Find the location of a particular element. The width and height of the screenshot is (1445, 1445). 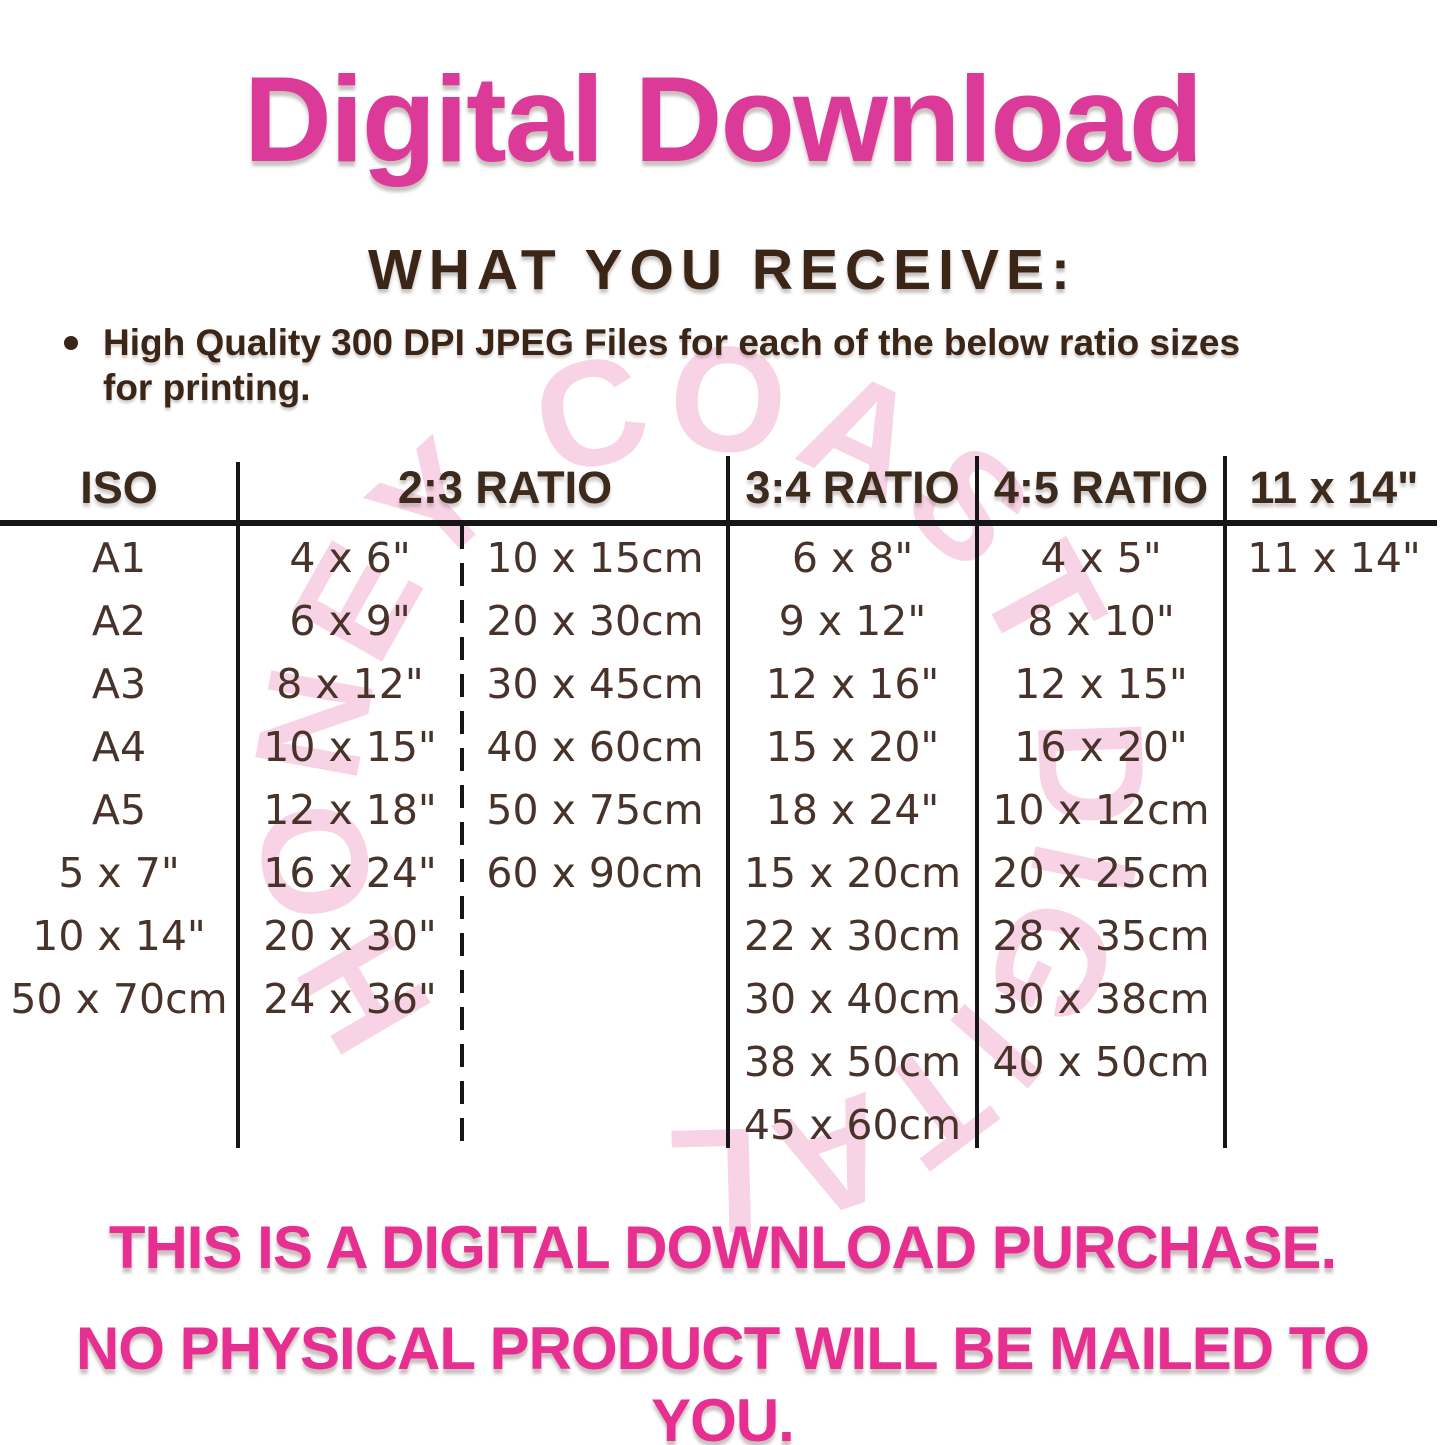

column-header-34-ratio: 3:4 RATIO is located at coordinates (852, 487).